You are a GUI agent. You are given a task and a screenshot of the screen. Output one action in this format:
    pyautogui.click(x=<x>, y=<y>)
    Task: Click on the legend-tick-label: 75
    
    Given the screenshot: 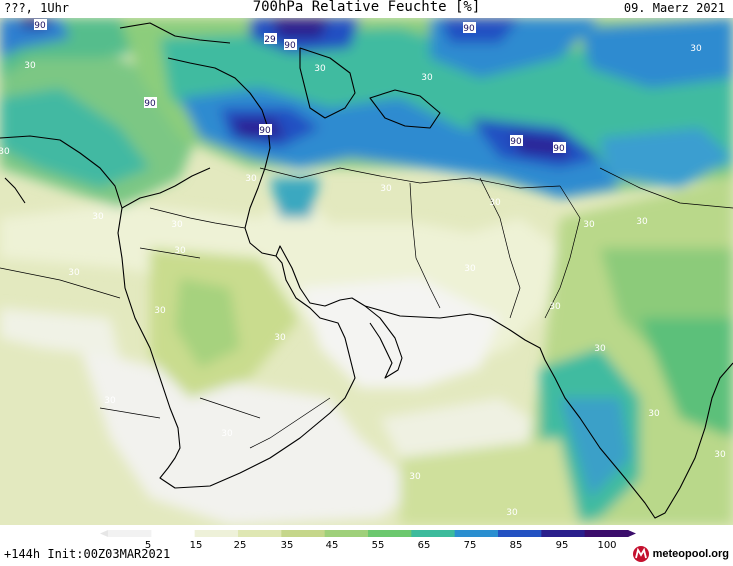 What is the action you would take?
    pyautogui.click(x=470, y=545)
    